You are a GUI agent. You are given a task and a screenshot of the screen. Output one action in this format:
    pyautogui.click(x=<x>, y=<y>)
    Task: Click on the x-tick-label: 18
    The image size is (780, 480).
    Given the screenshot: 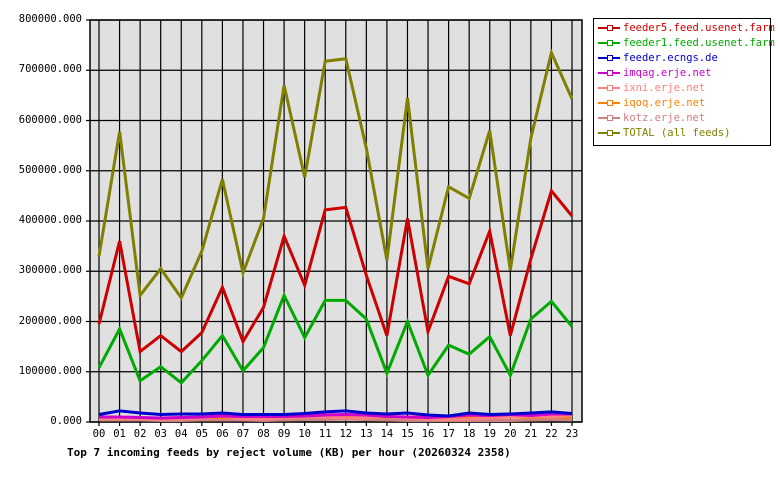 What is the action you would take?
    pyautogui.click(x=469, y=434)
    